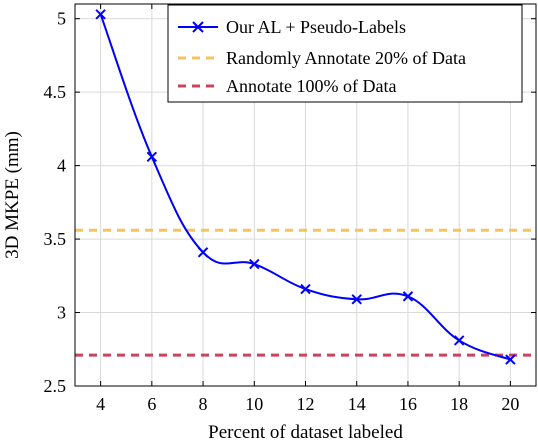  I want to click on legend-random-annotate-label: Randomly Annotate 20% of Data, so click(346, 58).